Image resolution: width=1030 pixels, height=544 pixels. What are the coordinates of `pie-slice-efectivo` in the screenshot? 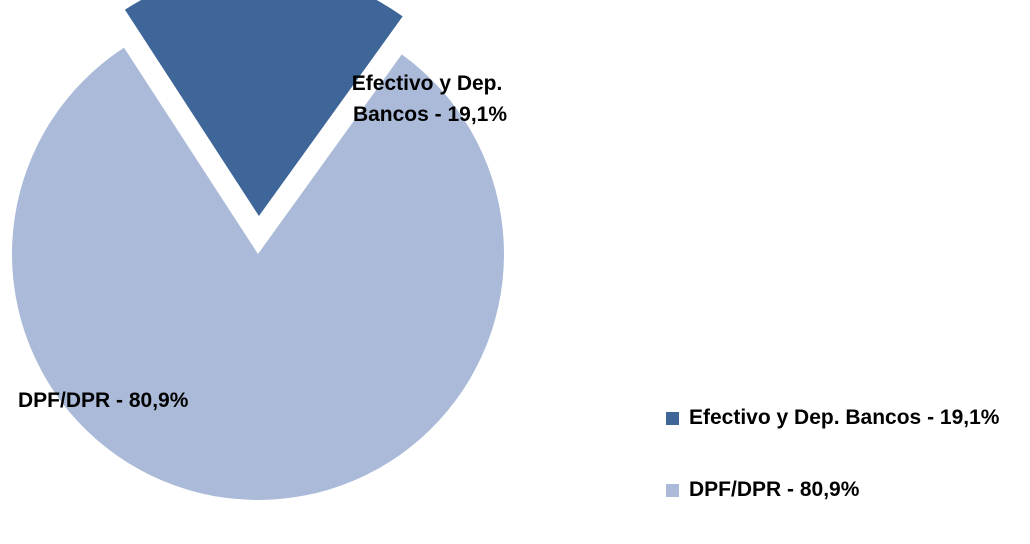 It's located at (263, 108).